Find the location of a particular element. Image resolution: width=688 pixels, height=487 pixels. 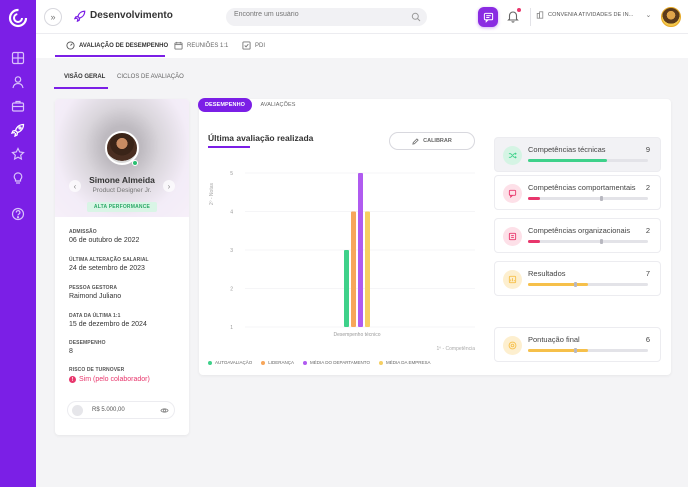

card-title: Última avaliação realizada is located at coordinates (261, 138).